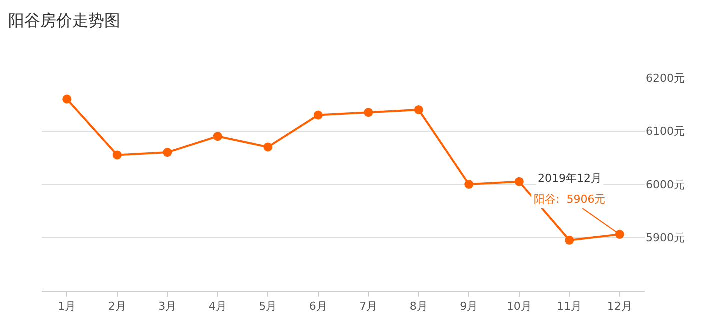 This screenshot has height=325, width=727. What do you see at coordinates (217, 307) in the screenshot?
I see `x-tick-label: 4月` at bounding box center [217, 307].